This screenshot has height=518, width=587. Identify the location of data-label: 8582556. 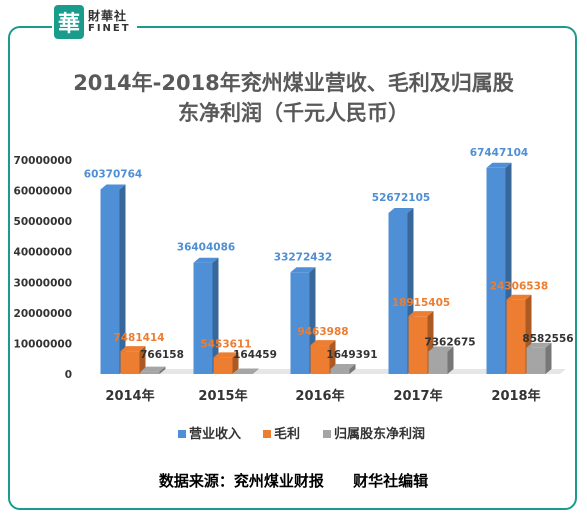
(547, 339).